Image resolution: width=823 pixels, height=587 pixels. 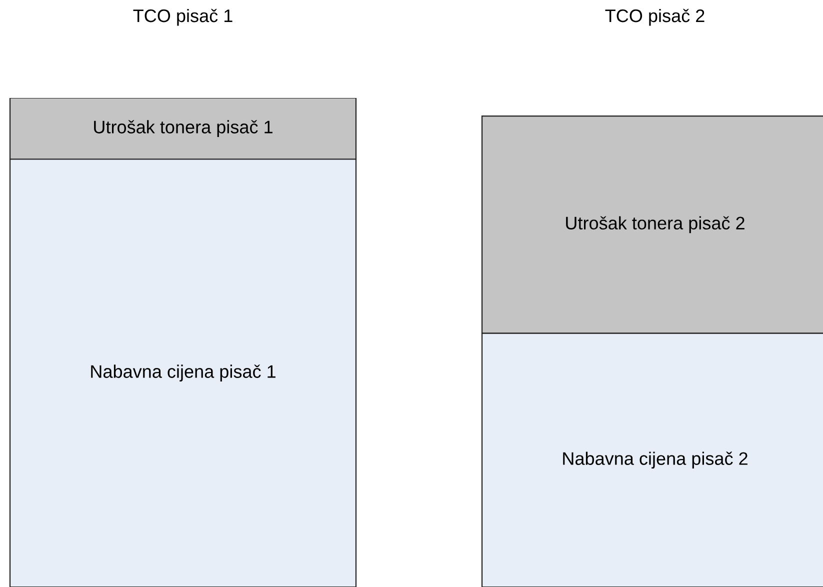 What do you see at coordinates (182, 17) in the screenshot?
I see `x-tick-label: TCO pisač 1` at bounding box center [182, 17].